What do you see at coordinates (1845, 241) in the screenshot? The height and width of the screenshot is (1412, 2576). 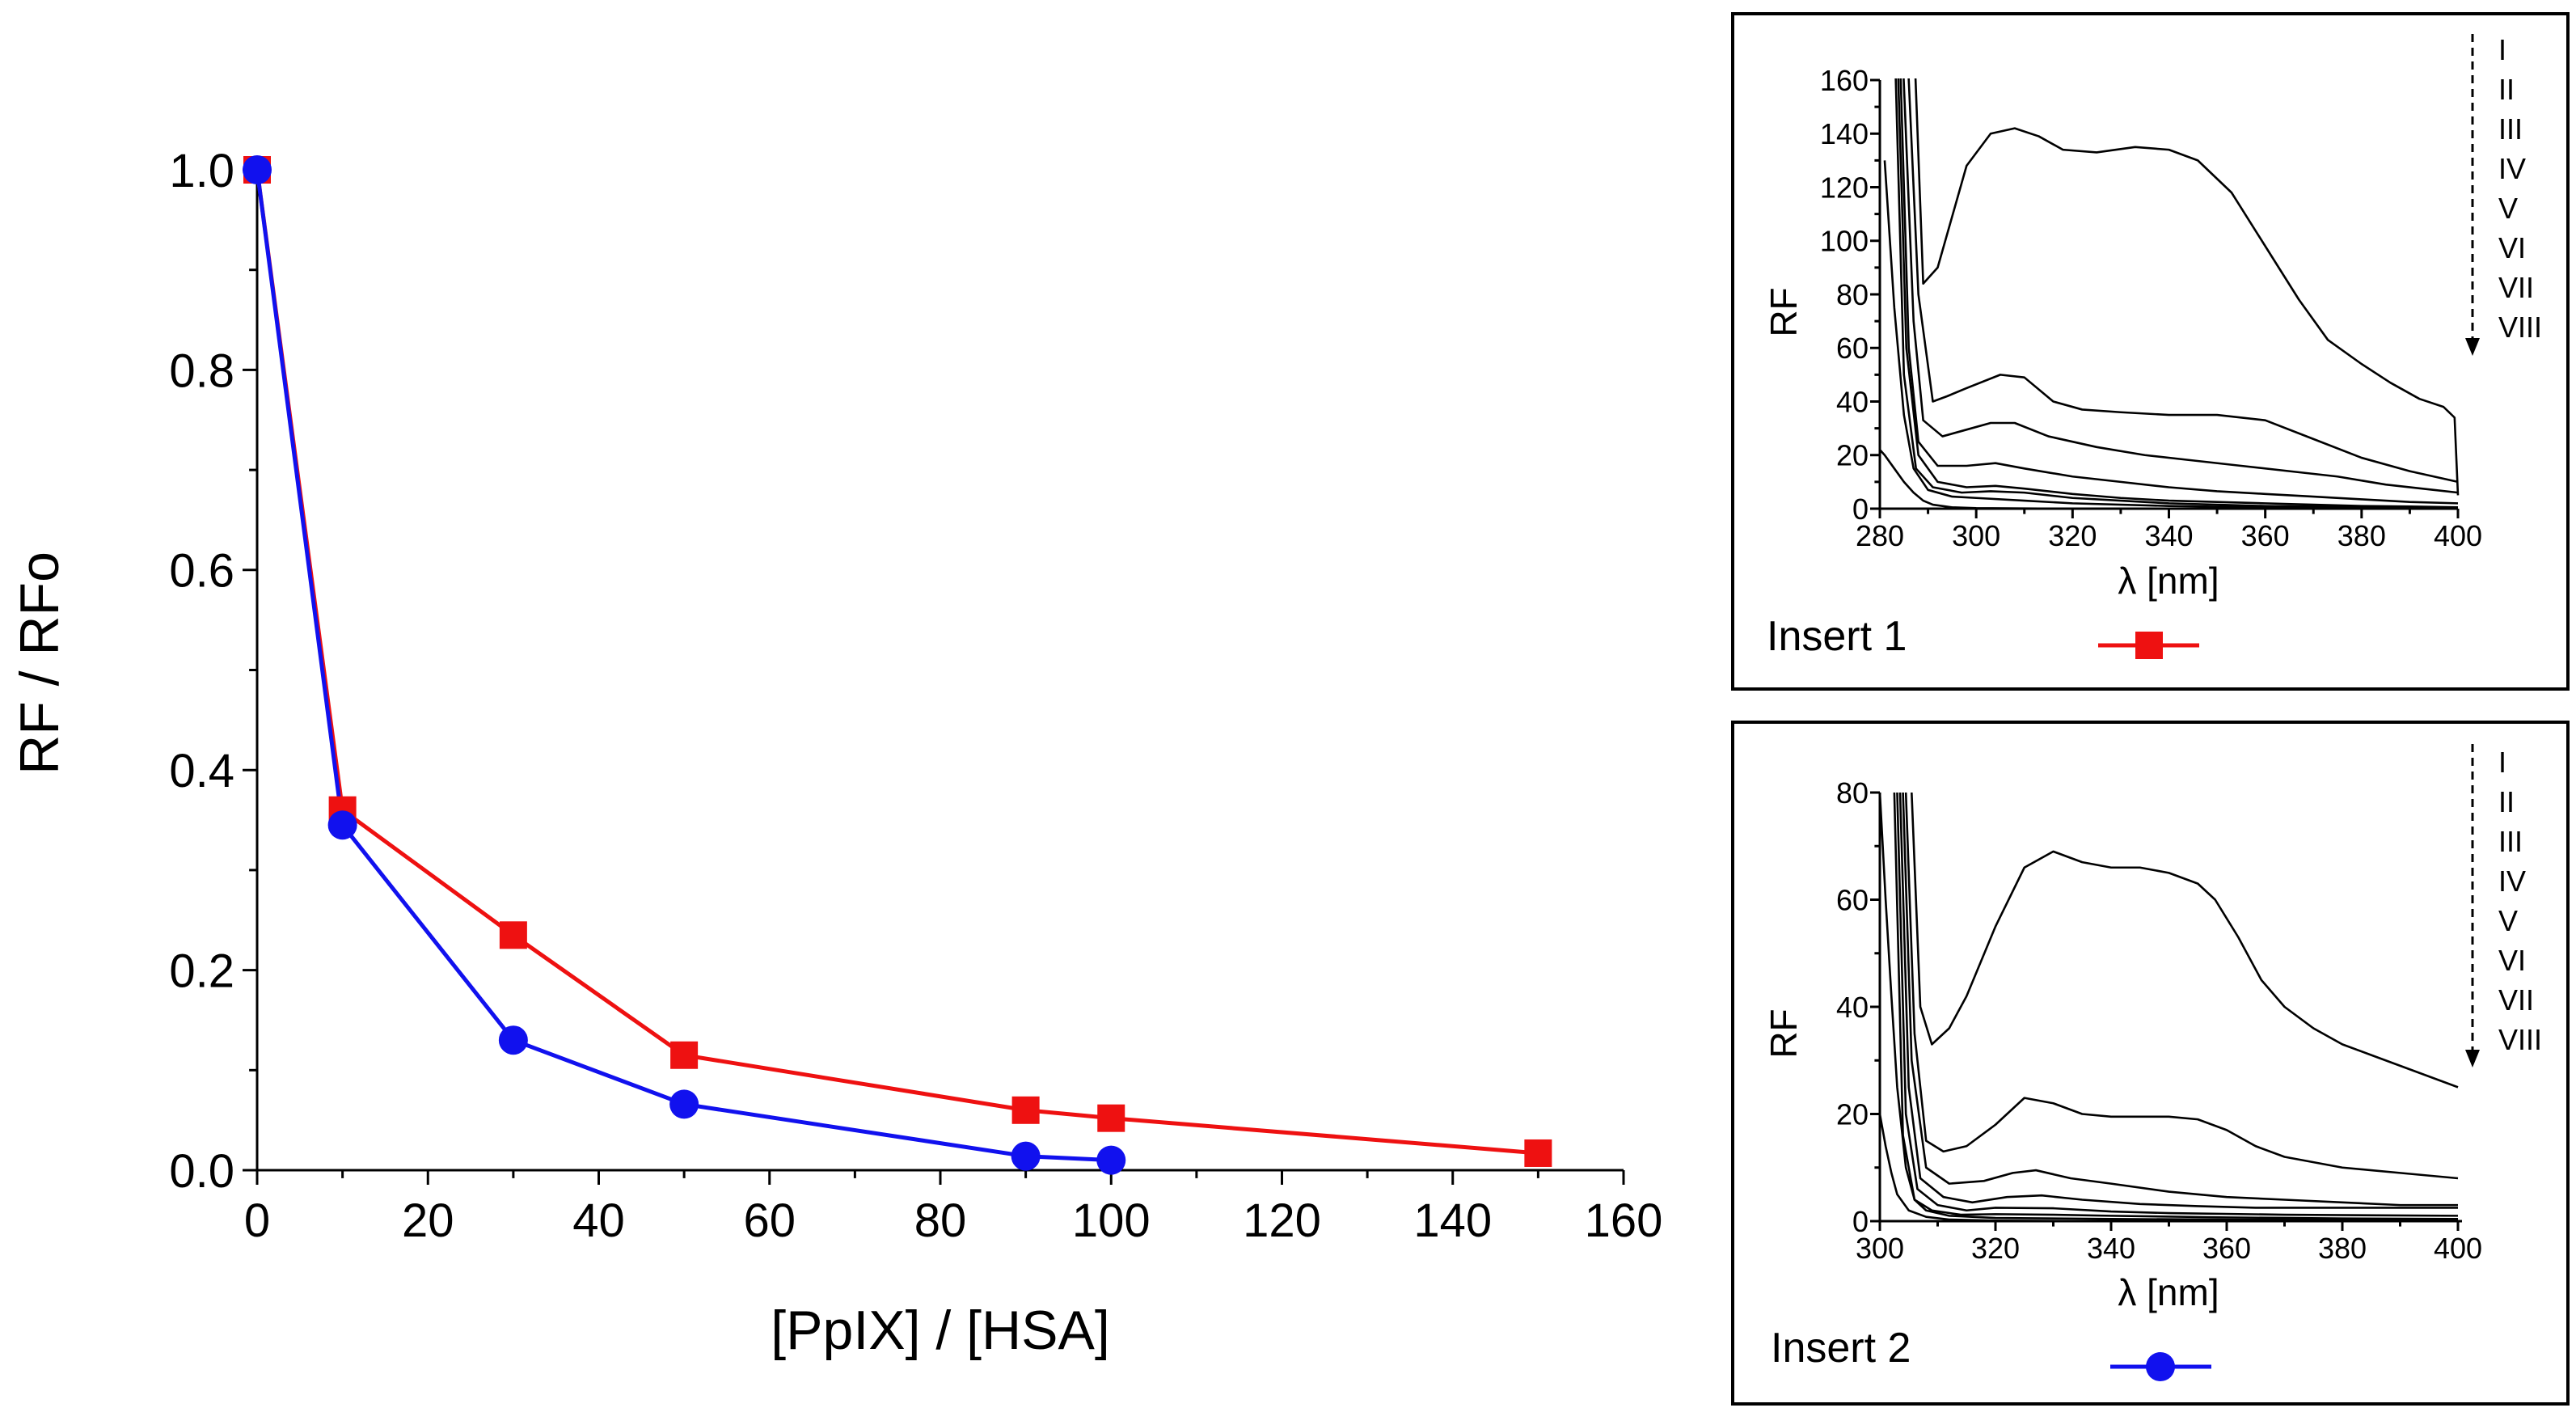 I see `insert1-y-tick-label: 100` at bounding box center [1845, 241].